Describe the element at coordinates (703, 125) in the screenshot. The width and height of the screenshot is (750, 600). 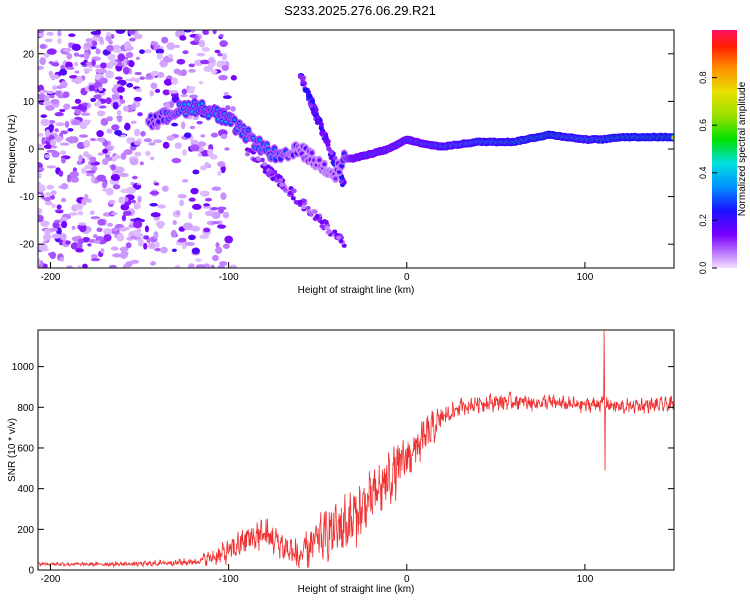
I see `colorbar-tick-label: 0.6` at that location.